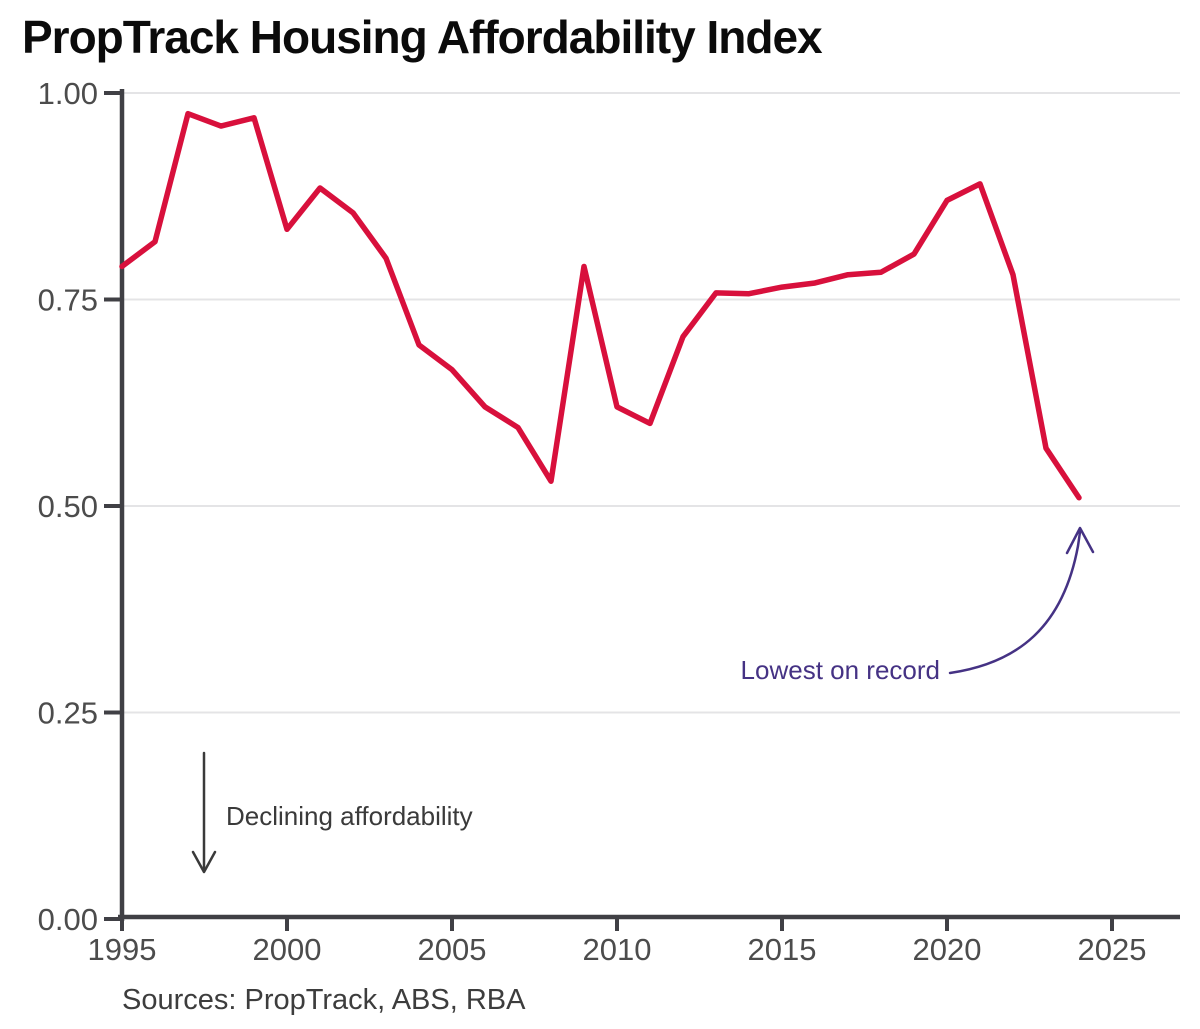 Image resolution: width=1200 pixels, height=1029 pixels. What do you see at coordinates (1021, 600) in the screenshot?
I see `curved-arrow-icon` at bounding box center [1021, 600].